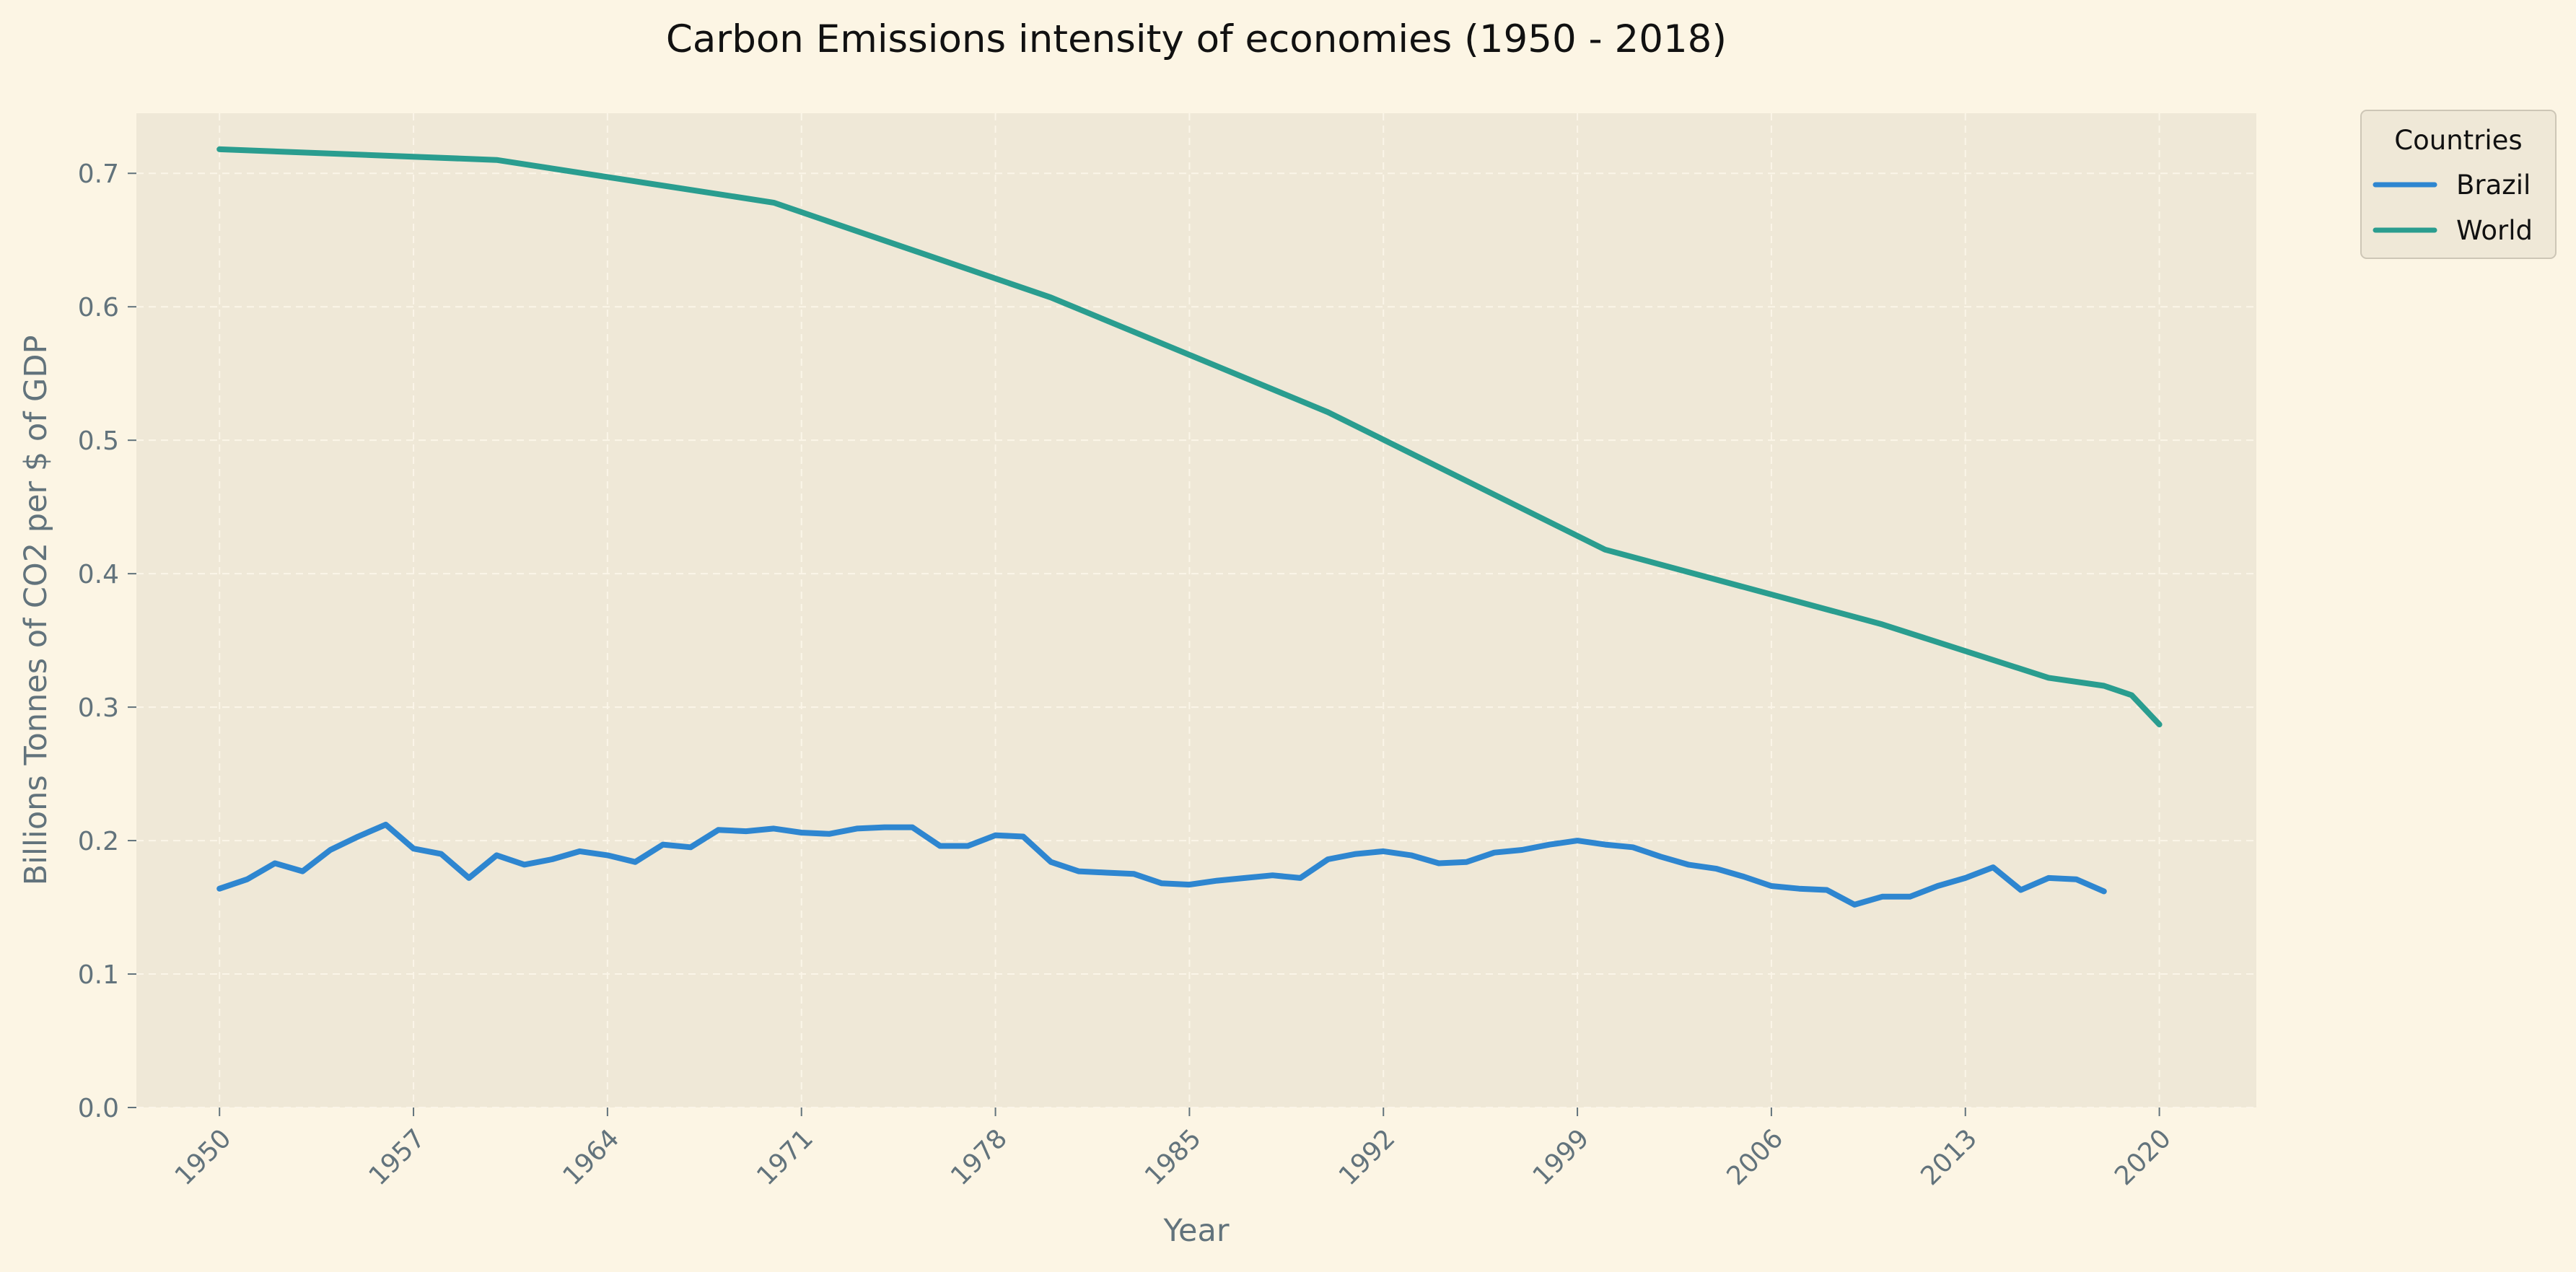  Describe the element at coordinates (1161, 865) in the screenshot. I see `series-line-brazil` at that location.